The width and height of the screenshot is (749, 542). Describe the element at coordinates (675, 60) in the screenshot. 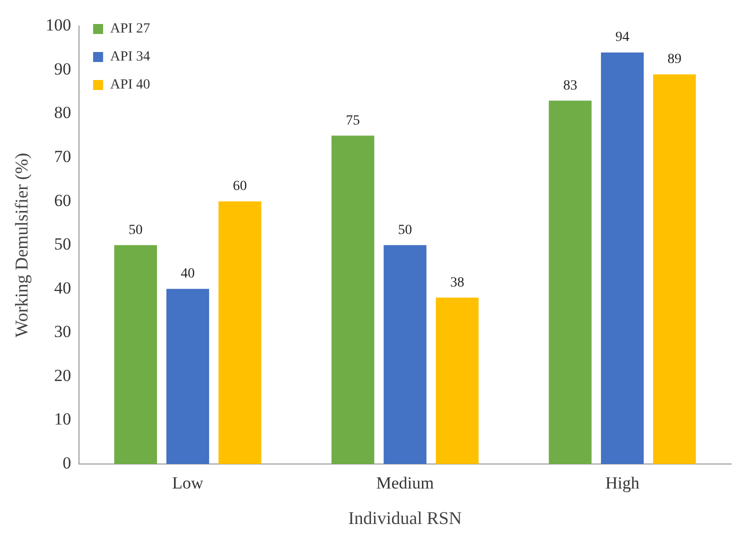

I see `data-label: 89` at that location.